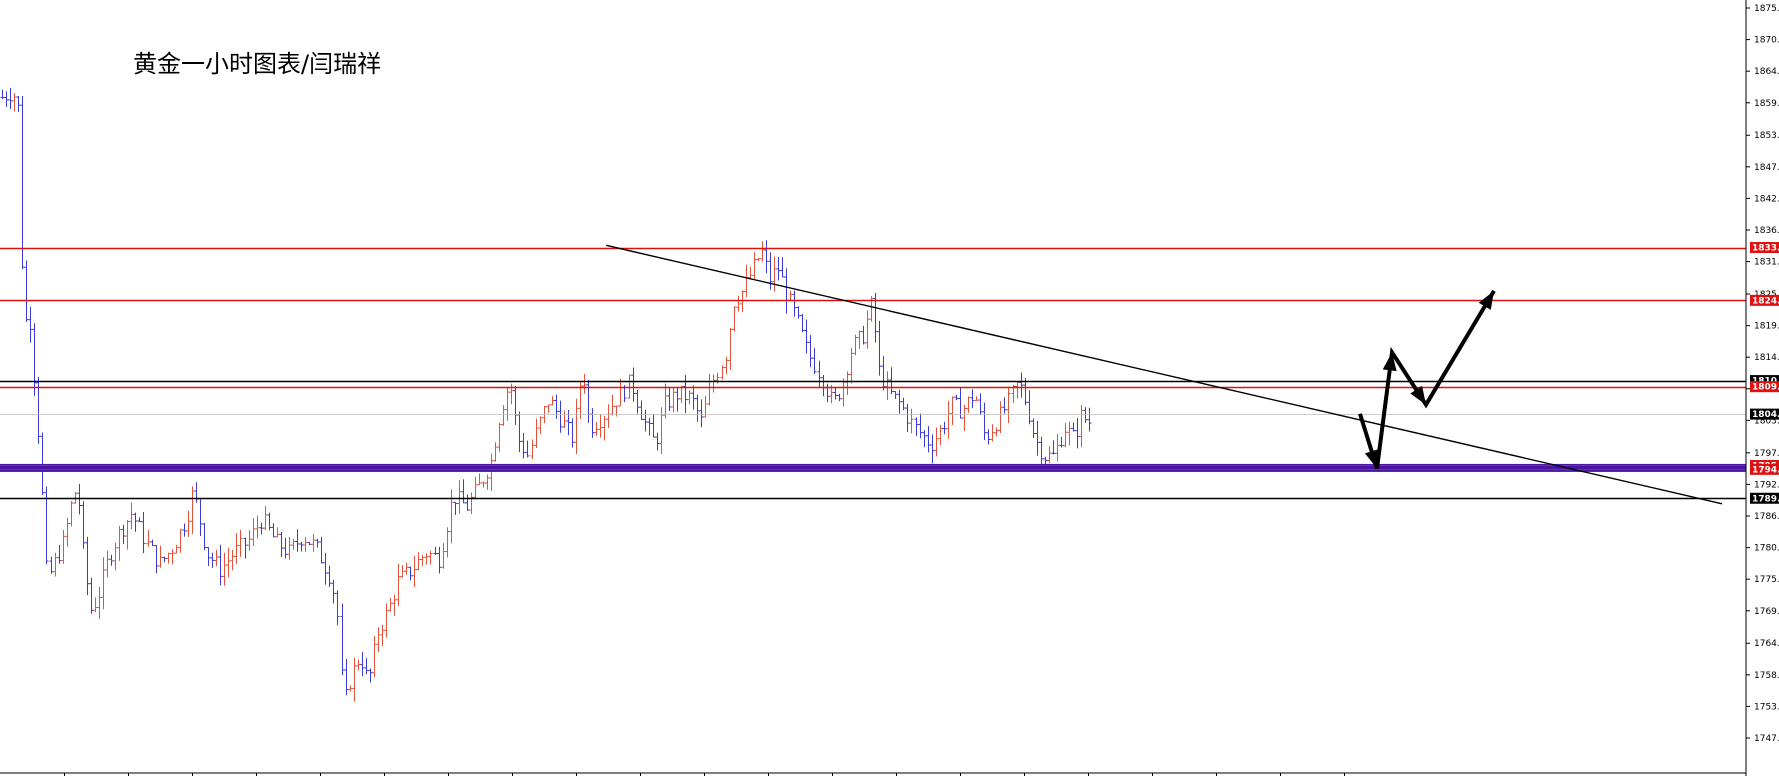  I want to click on price-tick-label: 1842.25, so click(1766, 199).